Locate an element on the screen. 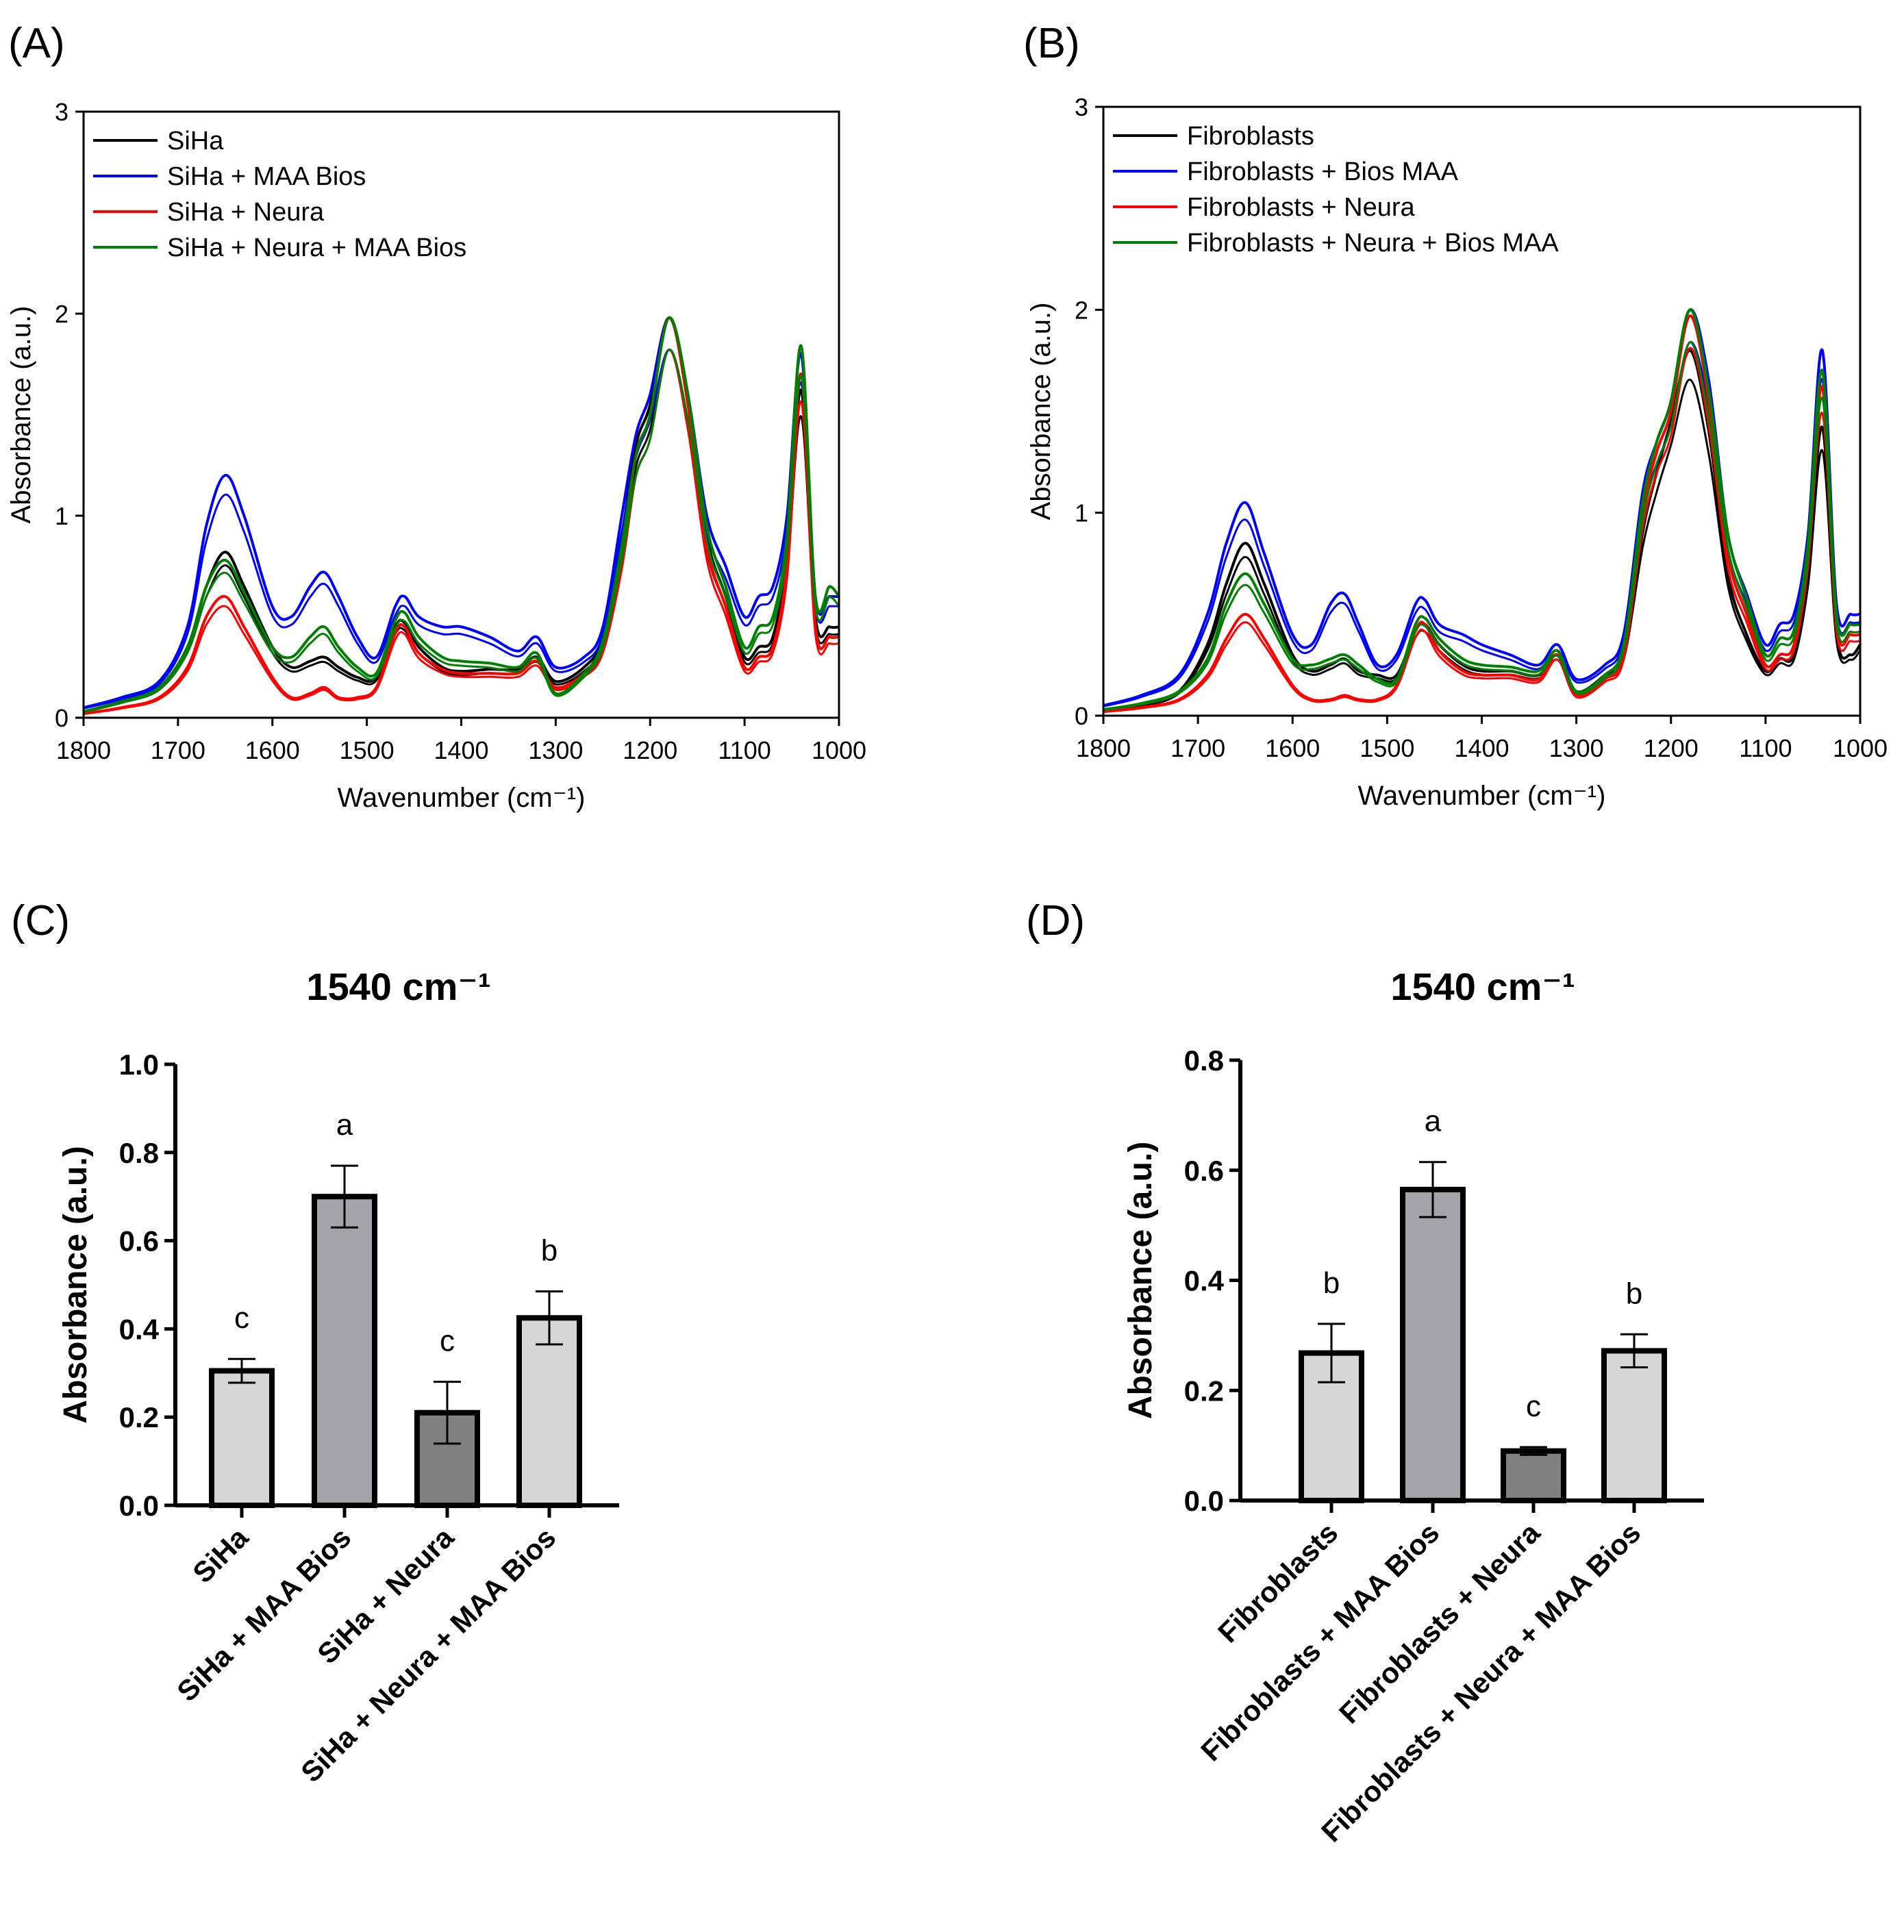  x-category-label: Fibroblasts + Neura is located at coordinates (1439, 1623).